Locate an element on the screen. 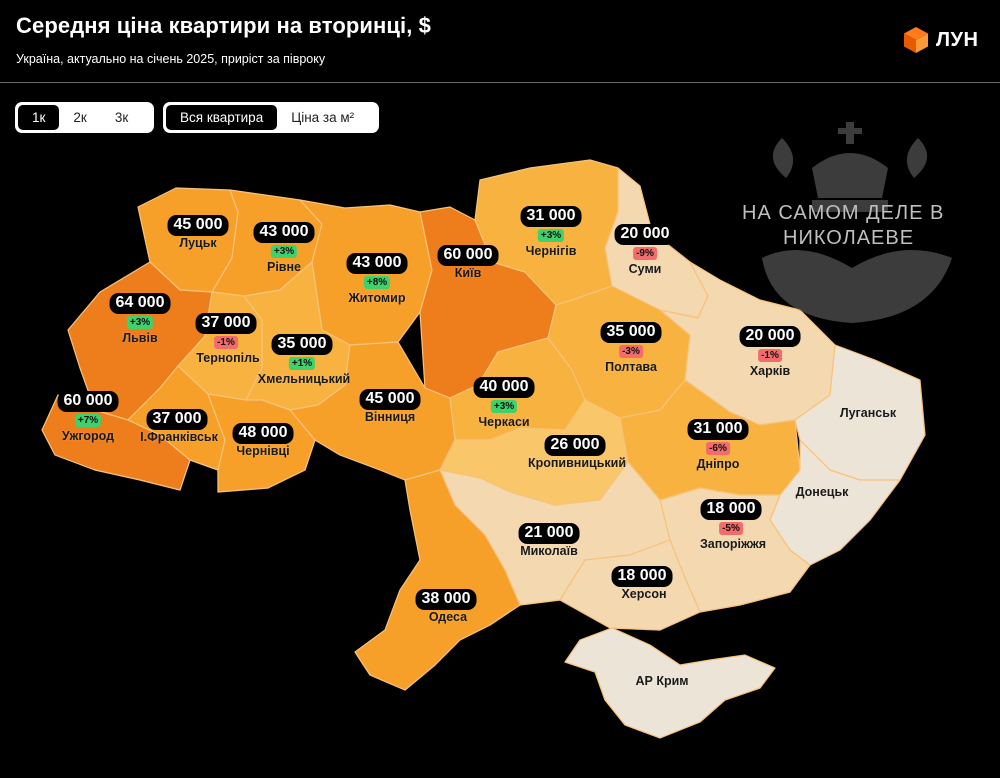 Image resolution: width=1000 pixels, height=778 pixels. price-badge-kherson: 18 000 is located at coordinates (642, 576).